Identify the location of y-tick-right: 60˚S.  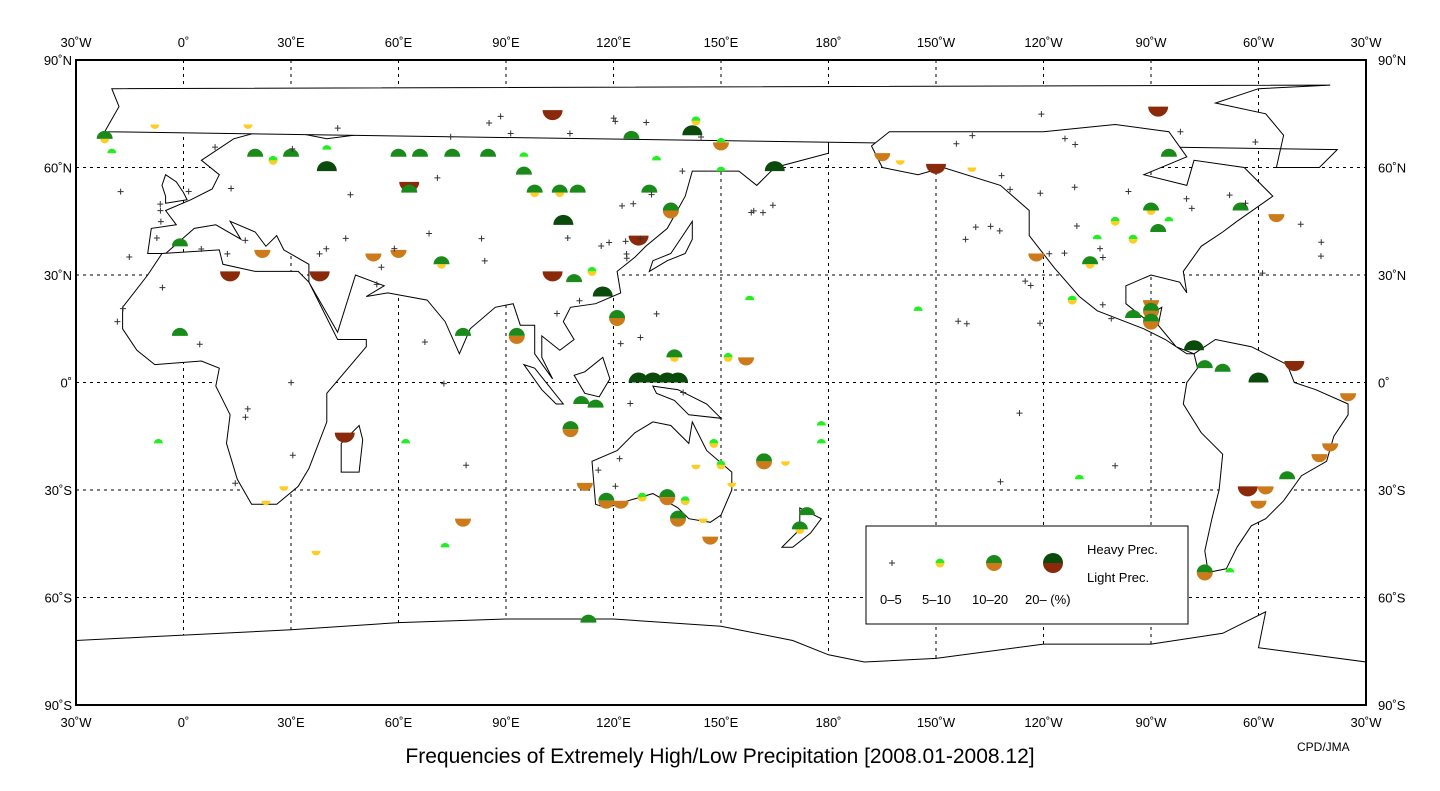
(1392, 598).